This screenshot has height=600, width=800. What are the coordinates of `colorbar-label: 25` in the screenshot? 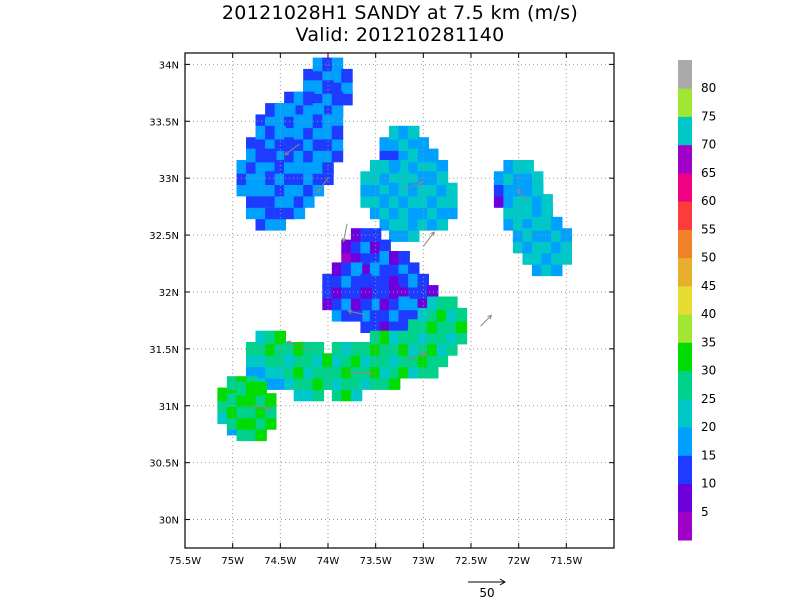 It's located at (708, 399).